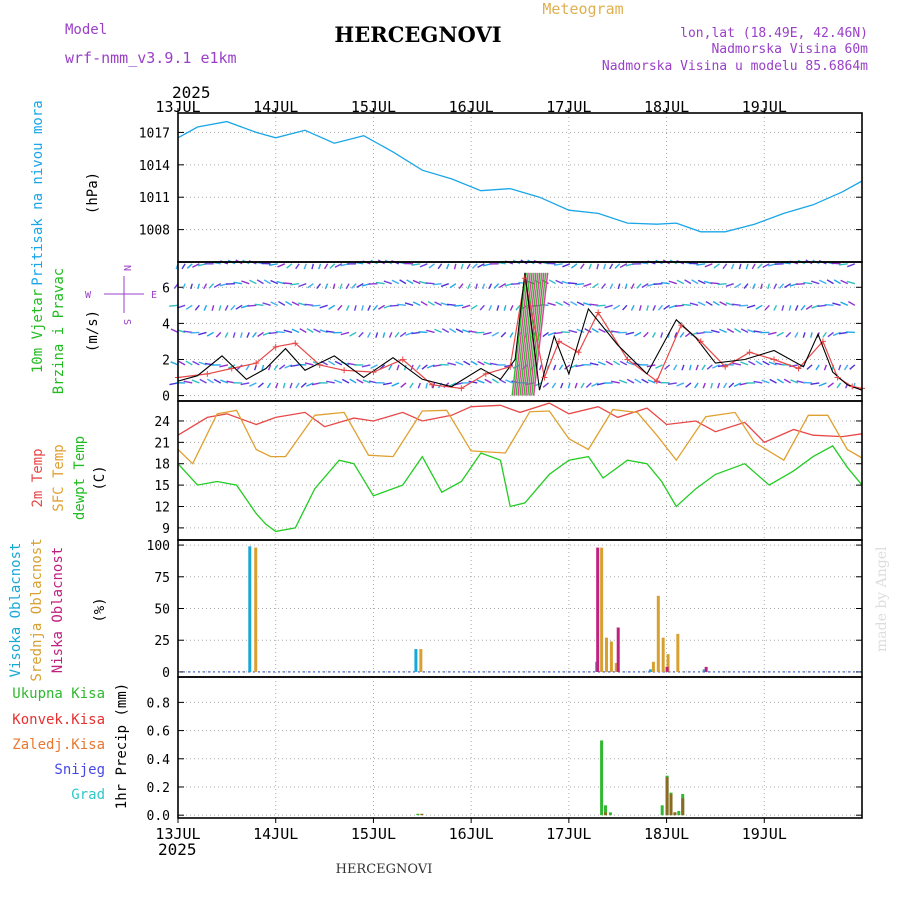  What do you see at coordinates (568, 107) in the screenshot?
I see `x-tick-label-top: 17JUL` at bounding box center [568, 107].